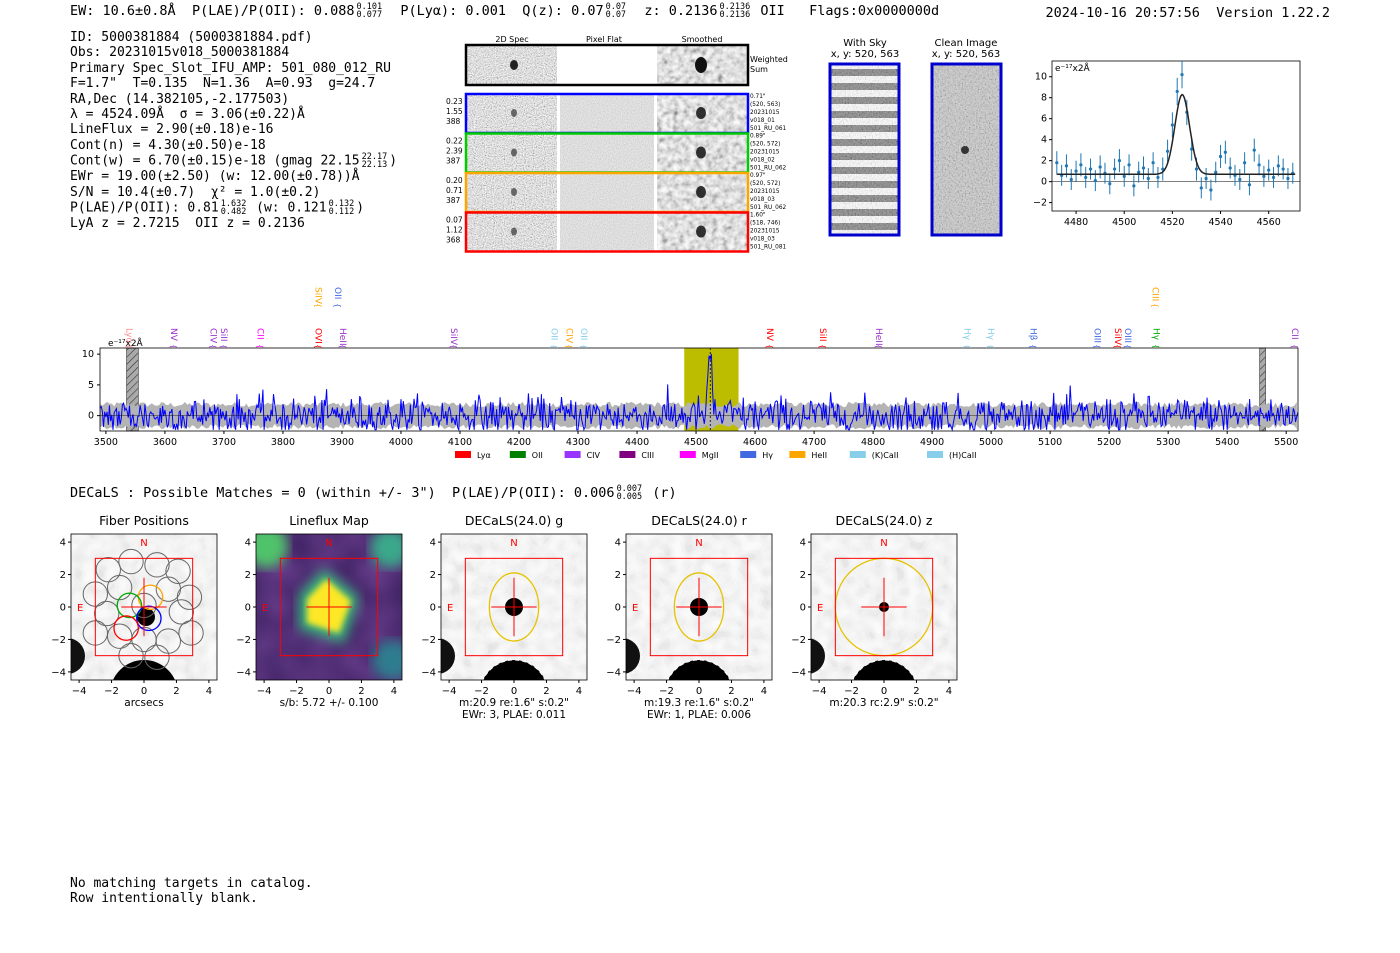  Describe the element at coordinates (885, 455) in the screenshot. I see `legend-label: (K)CaII` at that location.